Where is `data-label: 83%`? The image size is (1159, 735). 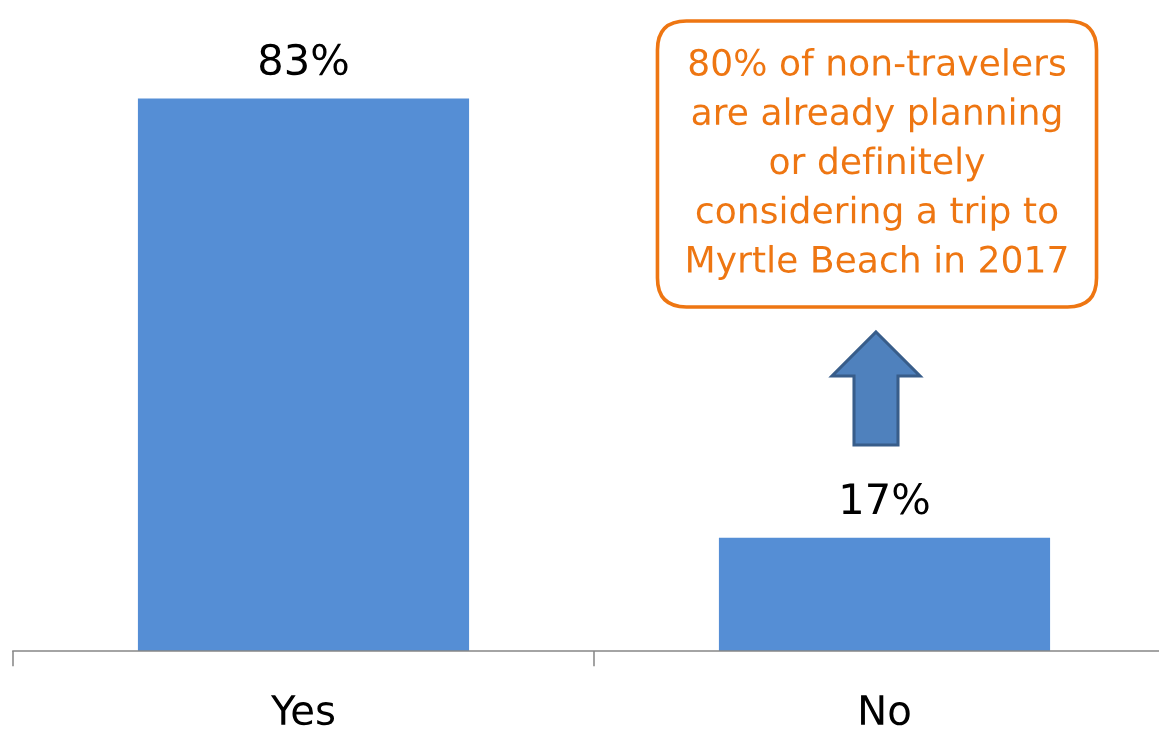 data-label: 83% is located at coordinates (304, 59).